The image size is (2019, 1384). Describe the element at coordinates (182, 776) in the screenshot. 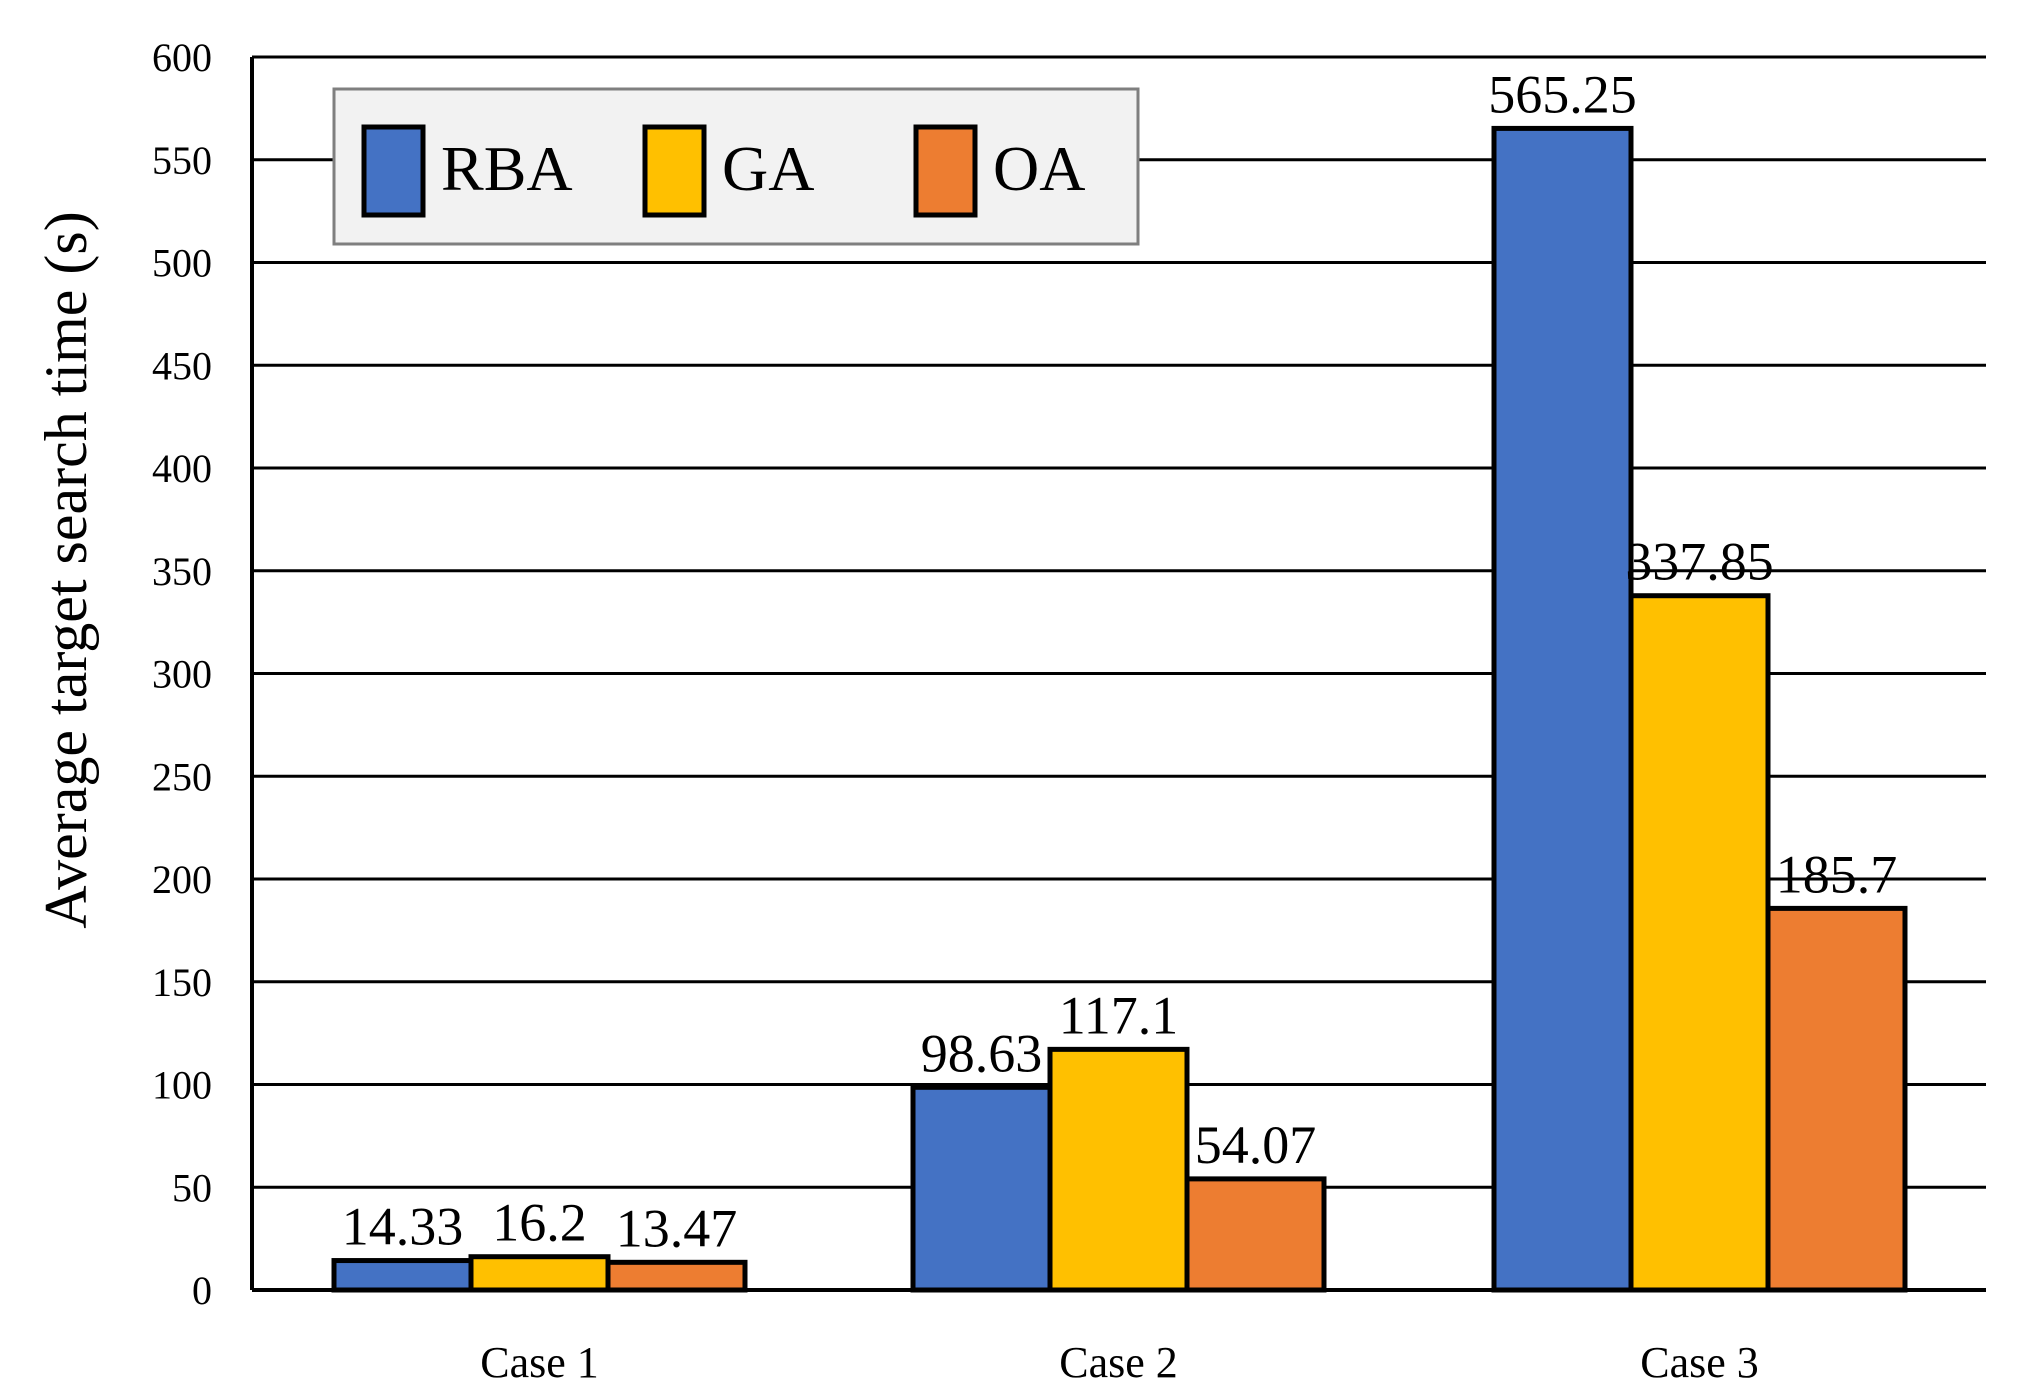

I see `y-tick-label: 250` at that location.